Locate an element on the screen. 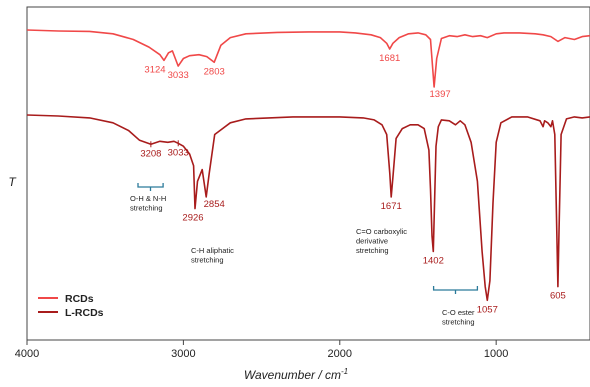  x-tick-label-1000: 1000 is located at coordinates (496, 354).